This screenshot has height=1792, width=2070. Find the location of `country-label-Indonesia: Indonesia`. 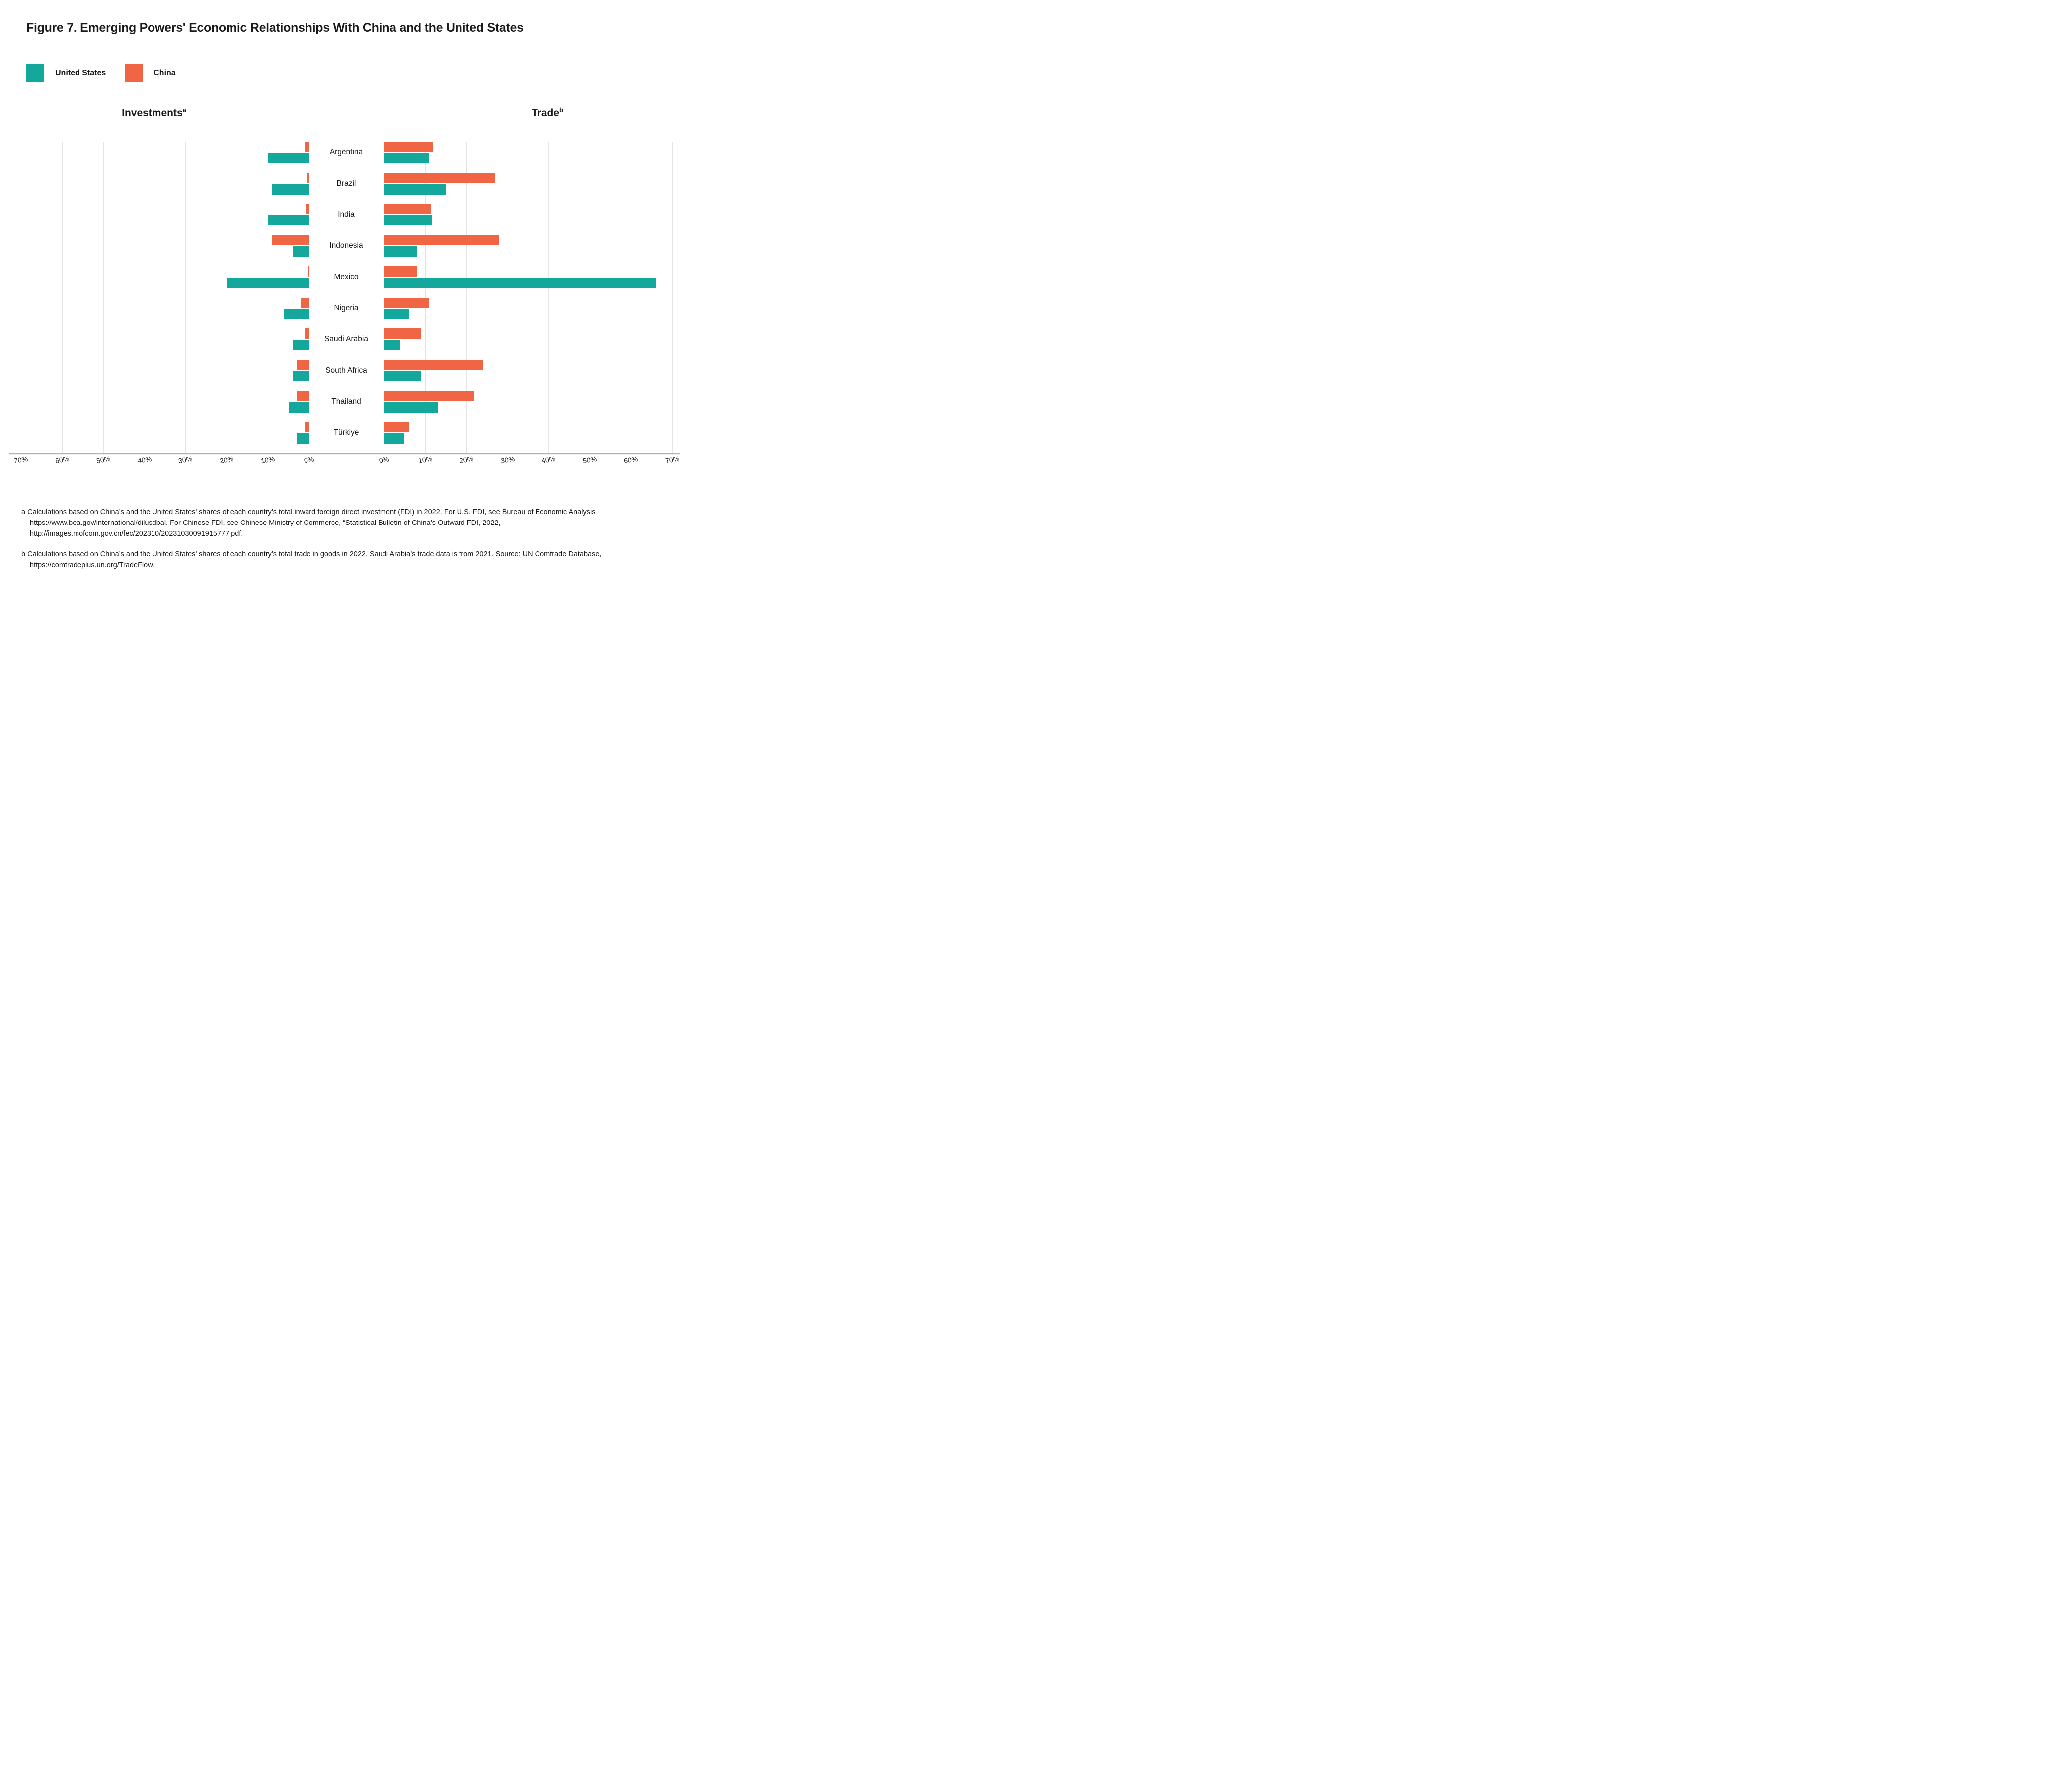

country-label-Indonesia: Indonesia is located at coordinates (346, 246).